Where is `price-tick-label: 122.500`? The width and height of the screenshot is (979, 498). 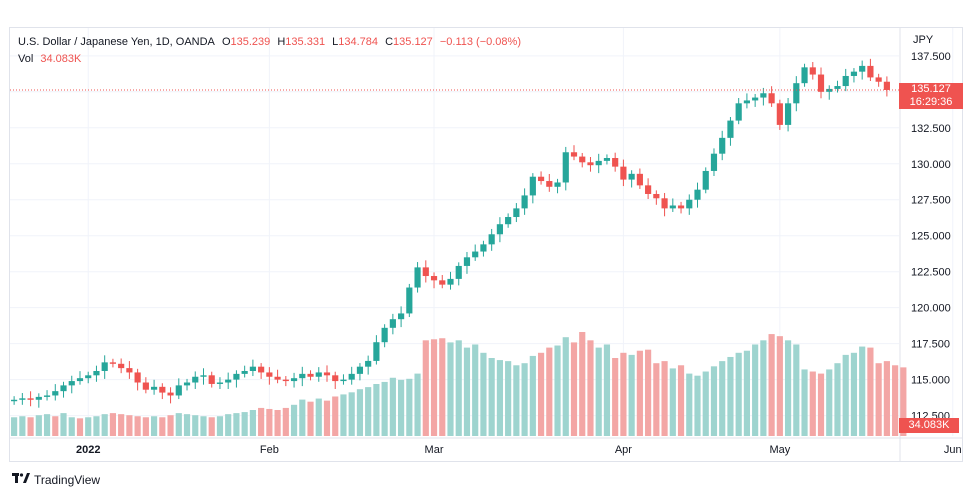 price-tick-label: 122.500 is located at coordinates (931, 273).